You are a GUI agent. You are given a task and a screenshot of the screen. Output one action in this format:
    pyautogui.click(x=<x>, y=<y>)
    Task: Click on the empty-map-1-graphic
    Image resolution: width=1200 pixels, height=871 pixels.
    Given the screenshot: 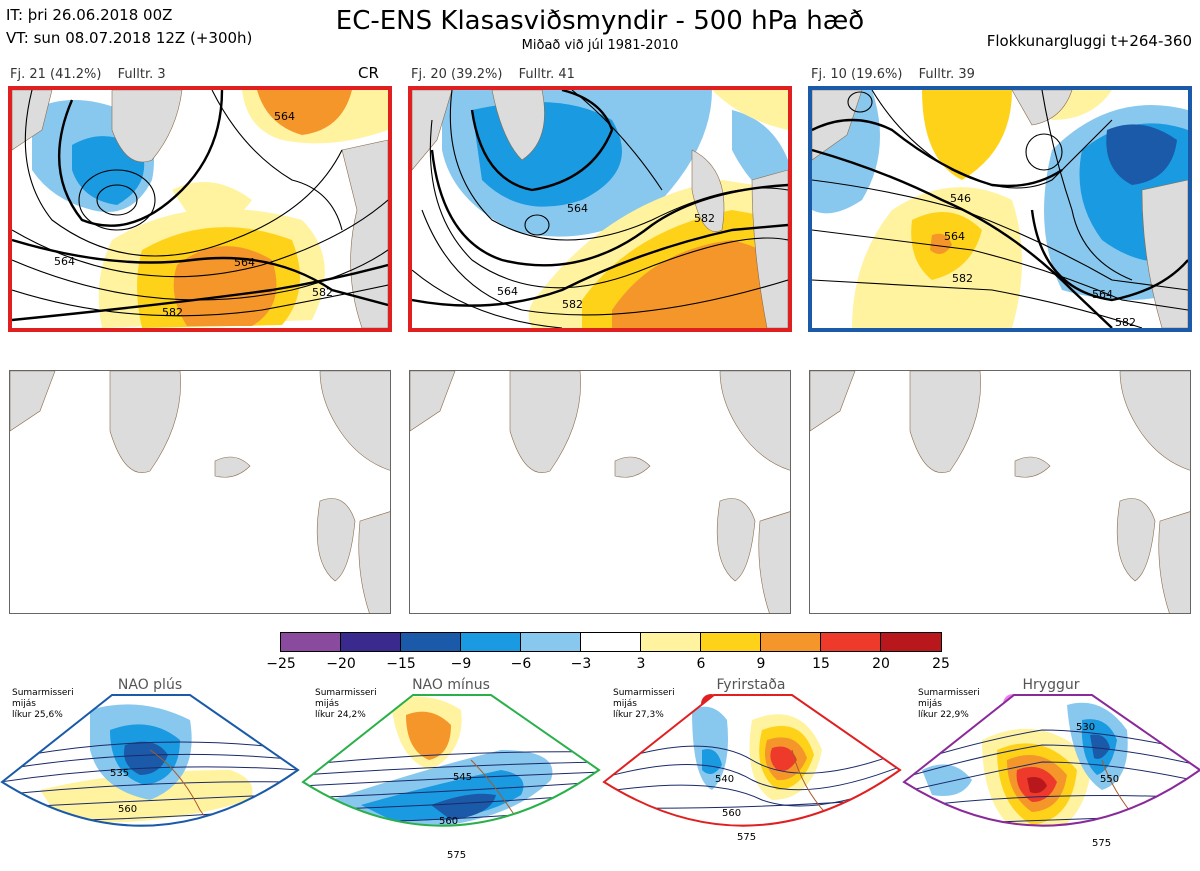 What is the action you would take?
    pyautogui.click(x=200, y=492)
    